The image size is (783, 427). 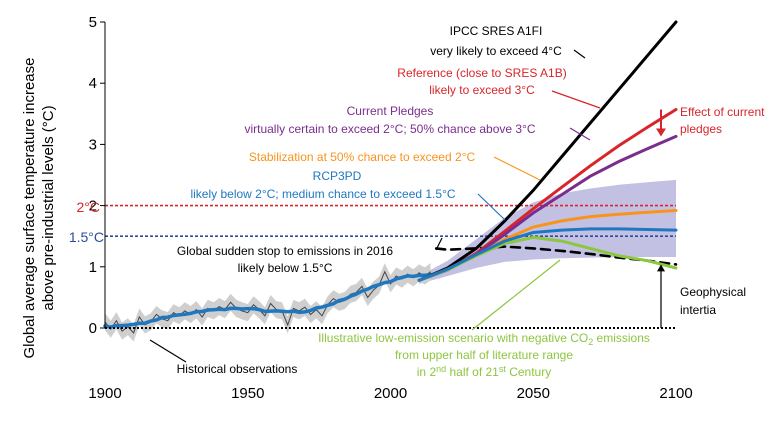 I want to click on annotation-historical-observations: Historical observations, so click(x=237, y=369).